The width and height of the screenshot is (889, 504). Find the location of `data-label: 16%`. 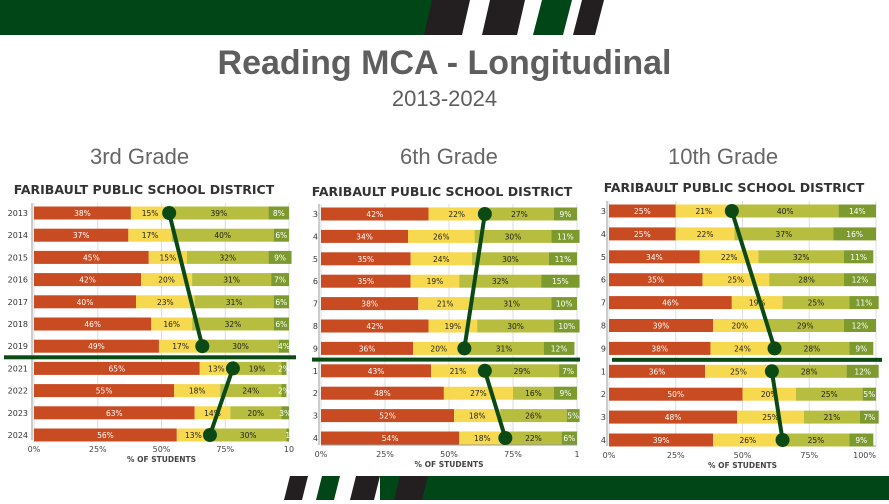

data-label: 16% is located at coordinates (533, 393).